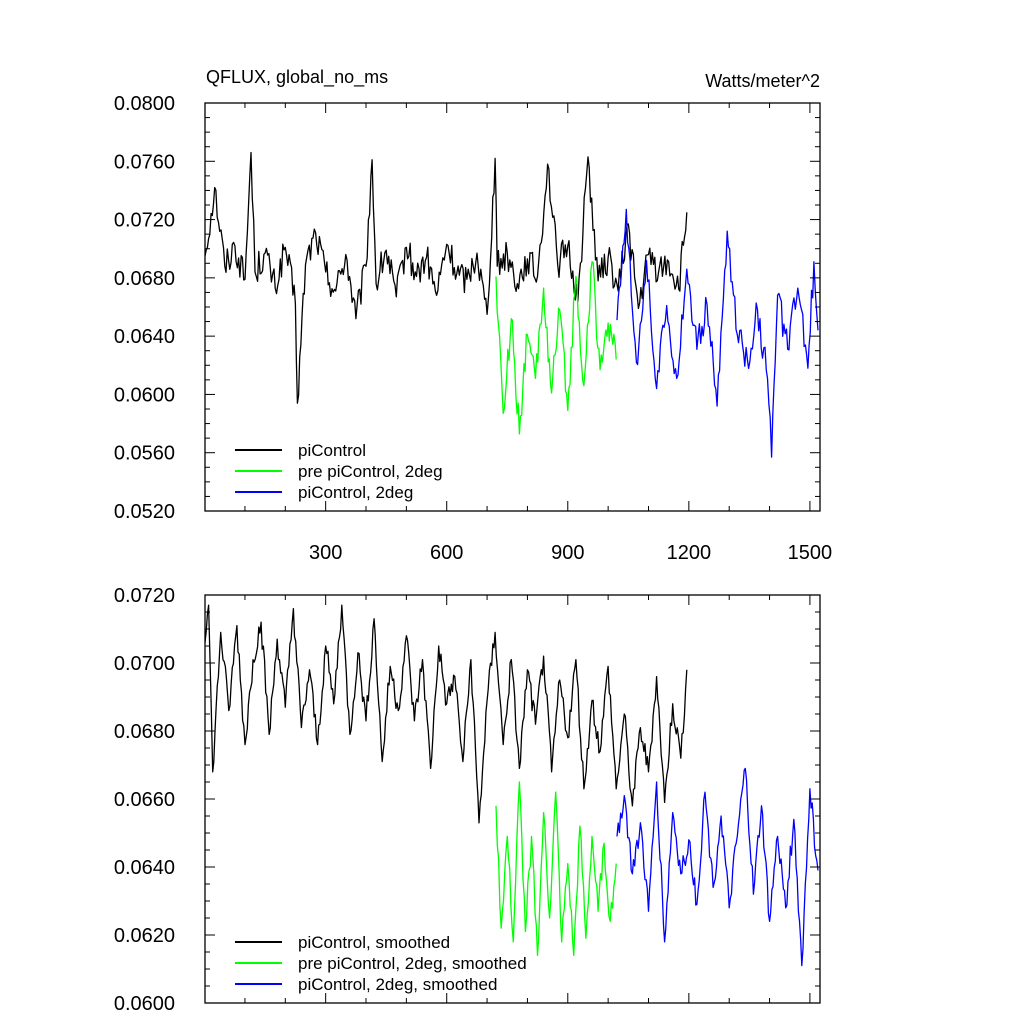  Describe the element at coordinates (332, 450) in the screenshot. I see `legend-label-picontrol: piControl` at that location.